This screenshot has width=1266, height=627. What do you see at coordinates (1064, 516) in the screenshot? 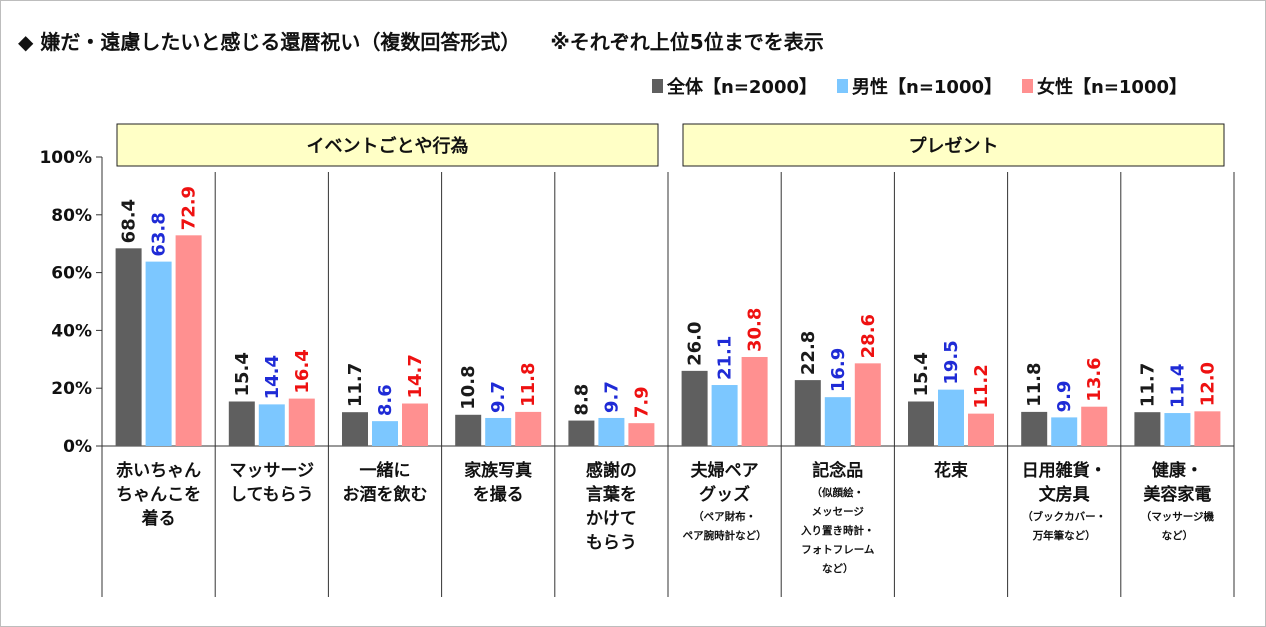
I see `category-sublabel: （ブックカバー・` at bounding box center [1064, 516].